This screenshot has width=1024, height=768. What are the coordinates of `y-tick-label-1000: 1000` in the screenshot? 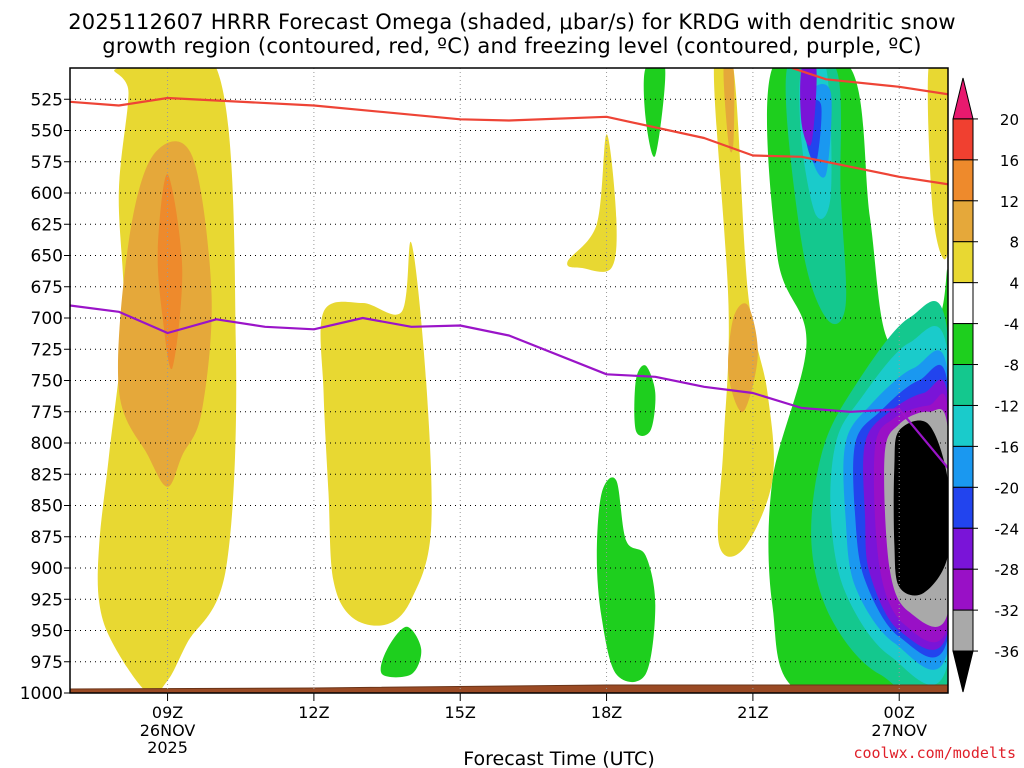 It's located at (41, 694).